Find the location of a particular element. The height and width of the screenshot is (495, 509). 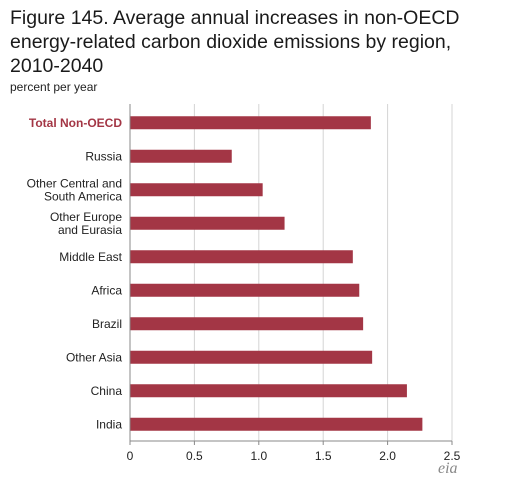

x-tick-label: 1.5 is located at coordinates (323, 456).